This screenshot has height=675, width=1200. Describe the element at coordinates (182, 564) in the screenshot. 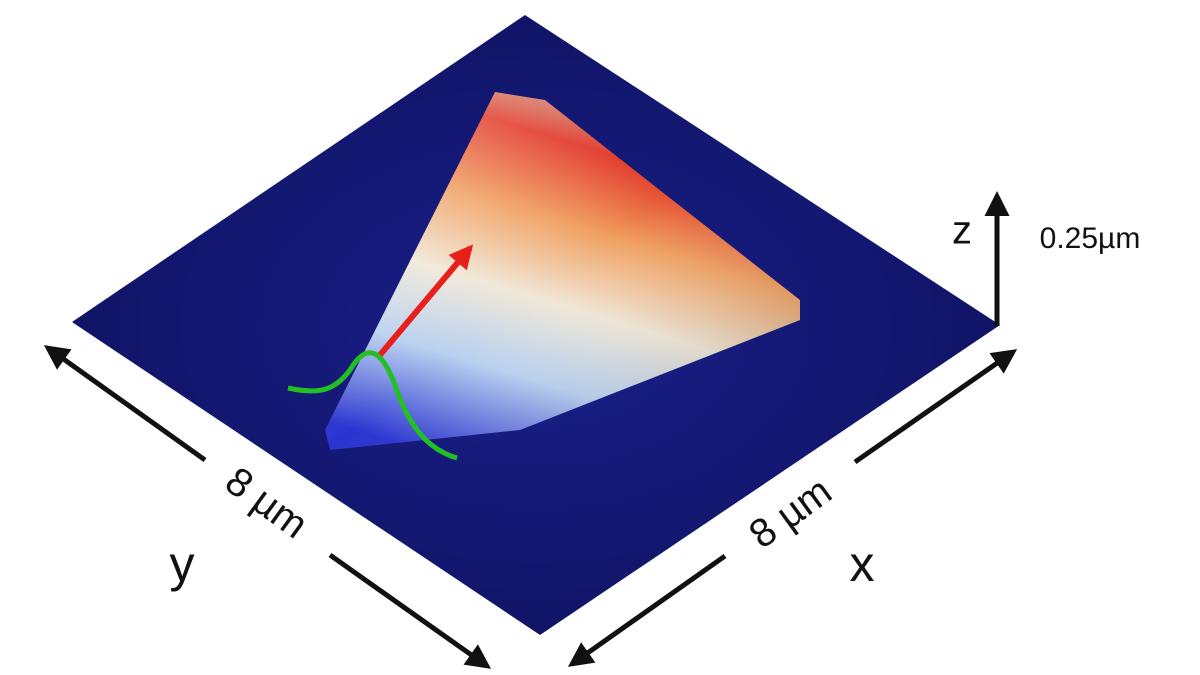

I see `y-label: y` at that location.